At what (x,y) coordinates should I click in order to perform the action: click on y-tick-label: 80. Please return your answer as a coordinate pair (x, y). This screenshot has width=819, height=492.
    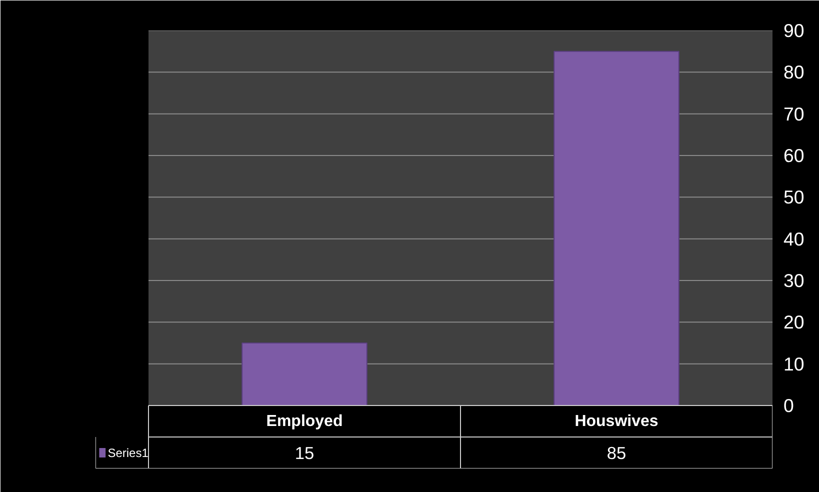
    Looking at the image, I should click on (794, 72).